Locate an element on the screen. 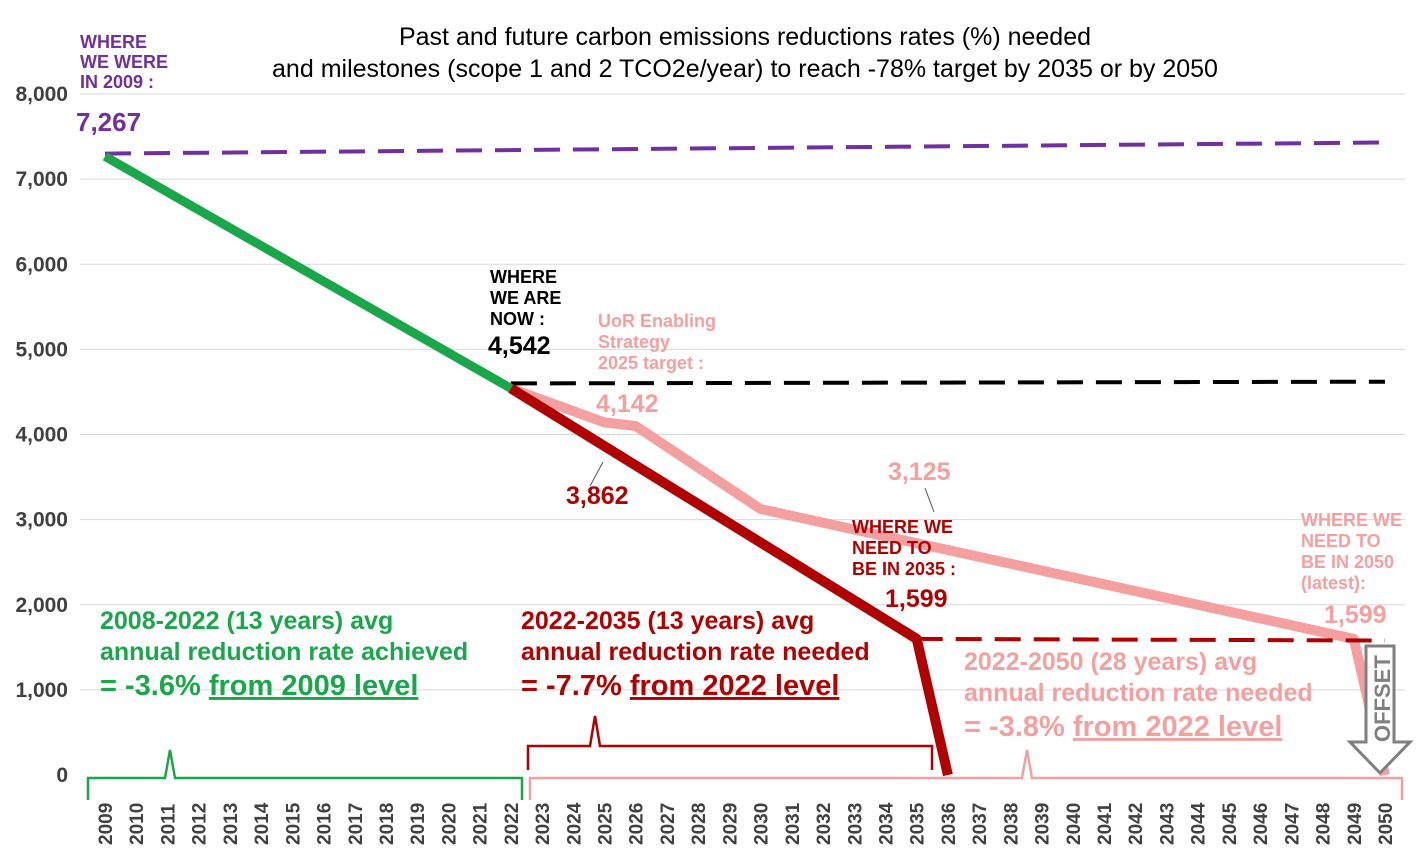 This screenshot has height=852, width=1417. y-tick-label: 0 is located at coordinates (62, 775).